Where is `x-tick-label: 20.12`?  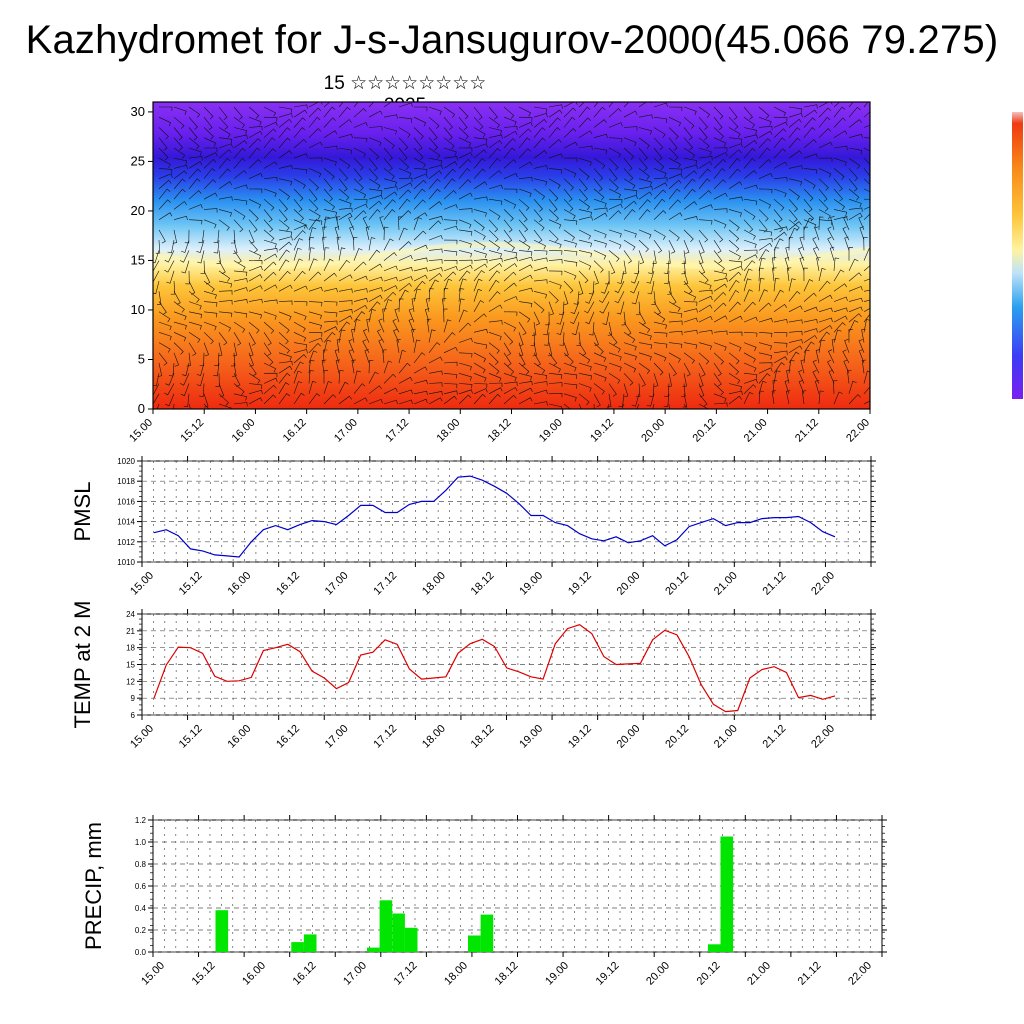 x-tick-label: 20.12 is located at coordinates (709, 974).